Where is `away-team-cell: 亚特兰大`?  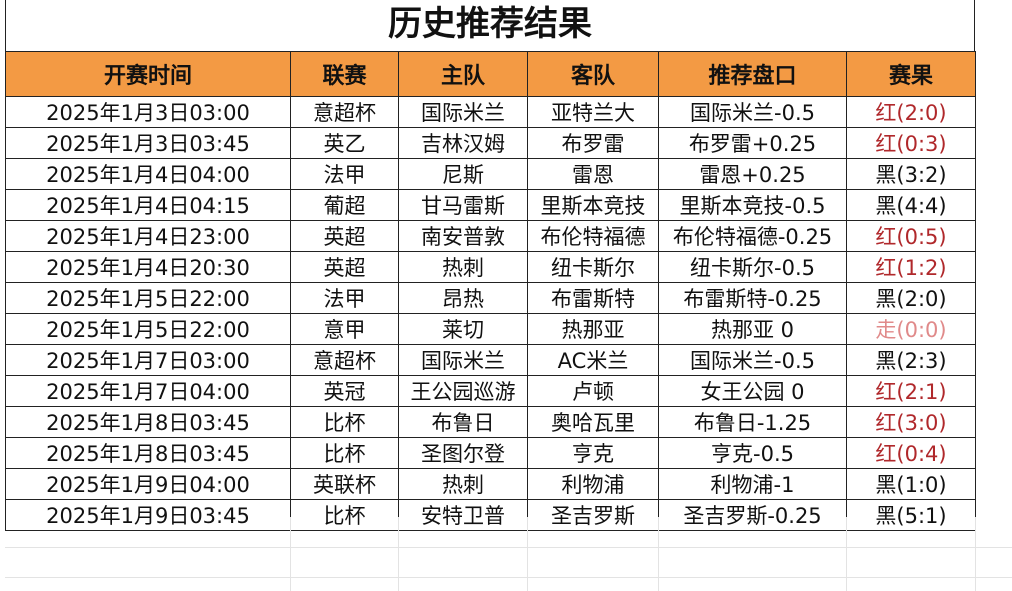 away-team-cell: 亚特兰大 is located at coordinates (593, 112).